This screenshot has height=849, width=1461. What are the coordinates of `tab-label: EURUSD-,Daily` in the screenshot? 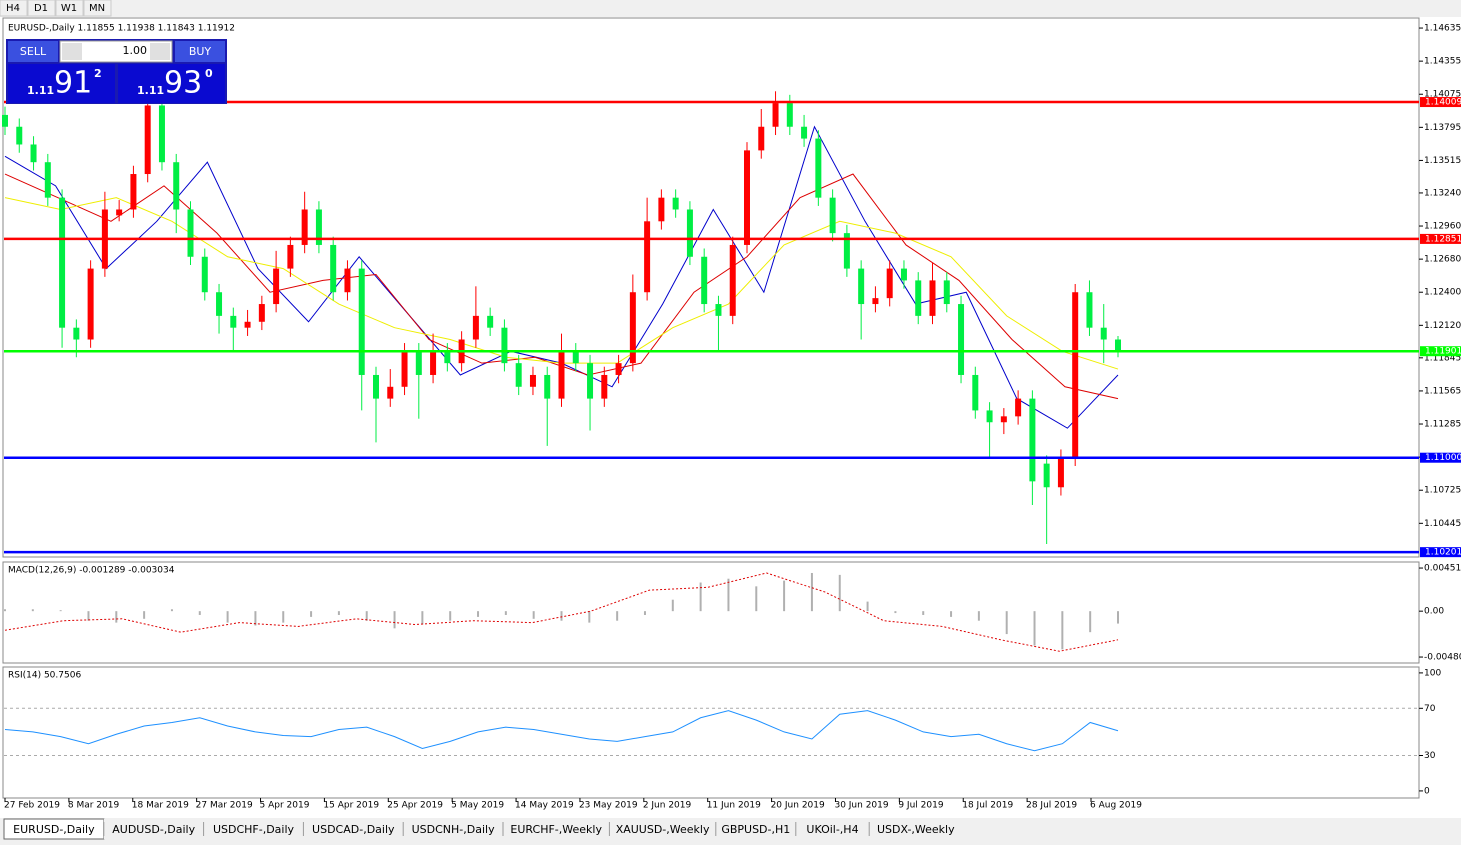 It's located at (54, 829).